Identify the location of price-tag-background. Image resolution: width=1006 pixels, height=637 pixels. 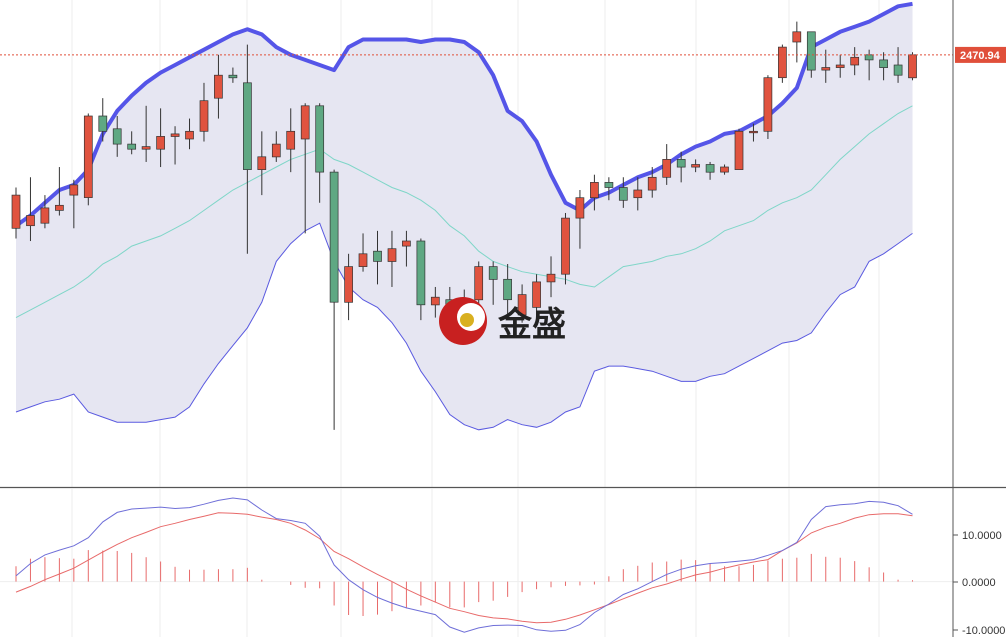
(980, 54).